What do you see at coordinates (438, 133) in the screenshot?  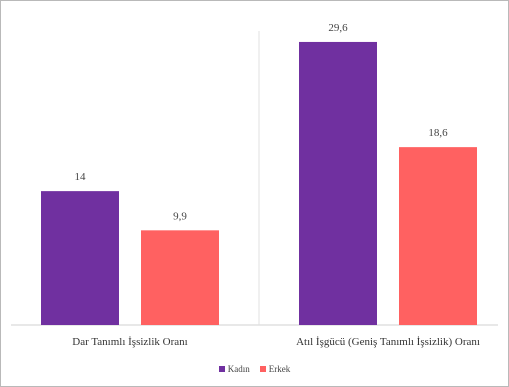 I see `data-label-erkek-1: 18,6` at bounding box center [438, 133].